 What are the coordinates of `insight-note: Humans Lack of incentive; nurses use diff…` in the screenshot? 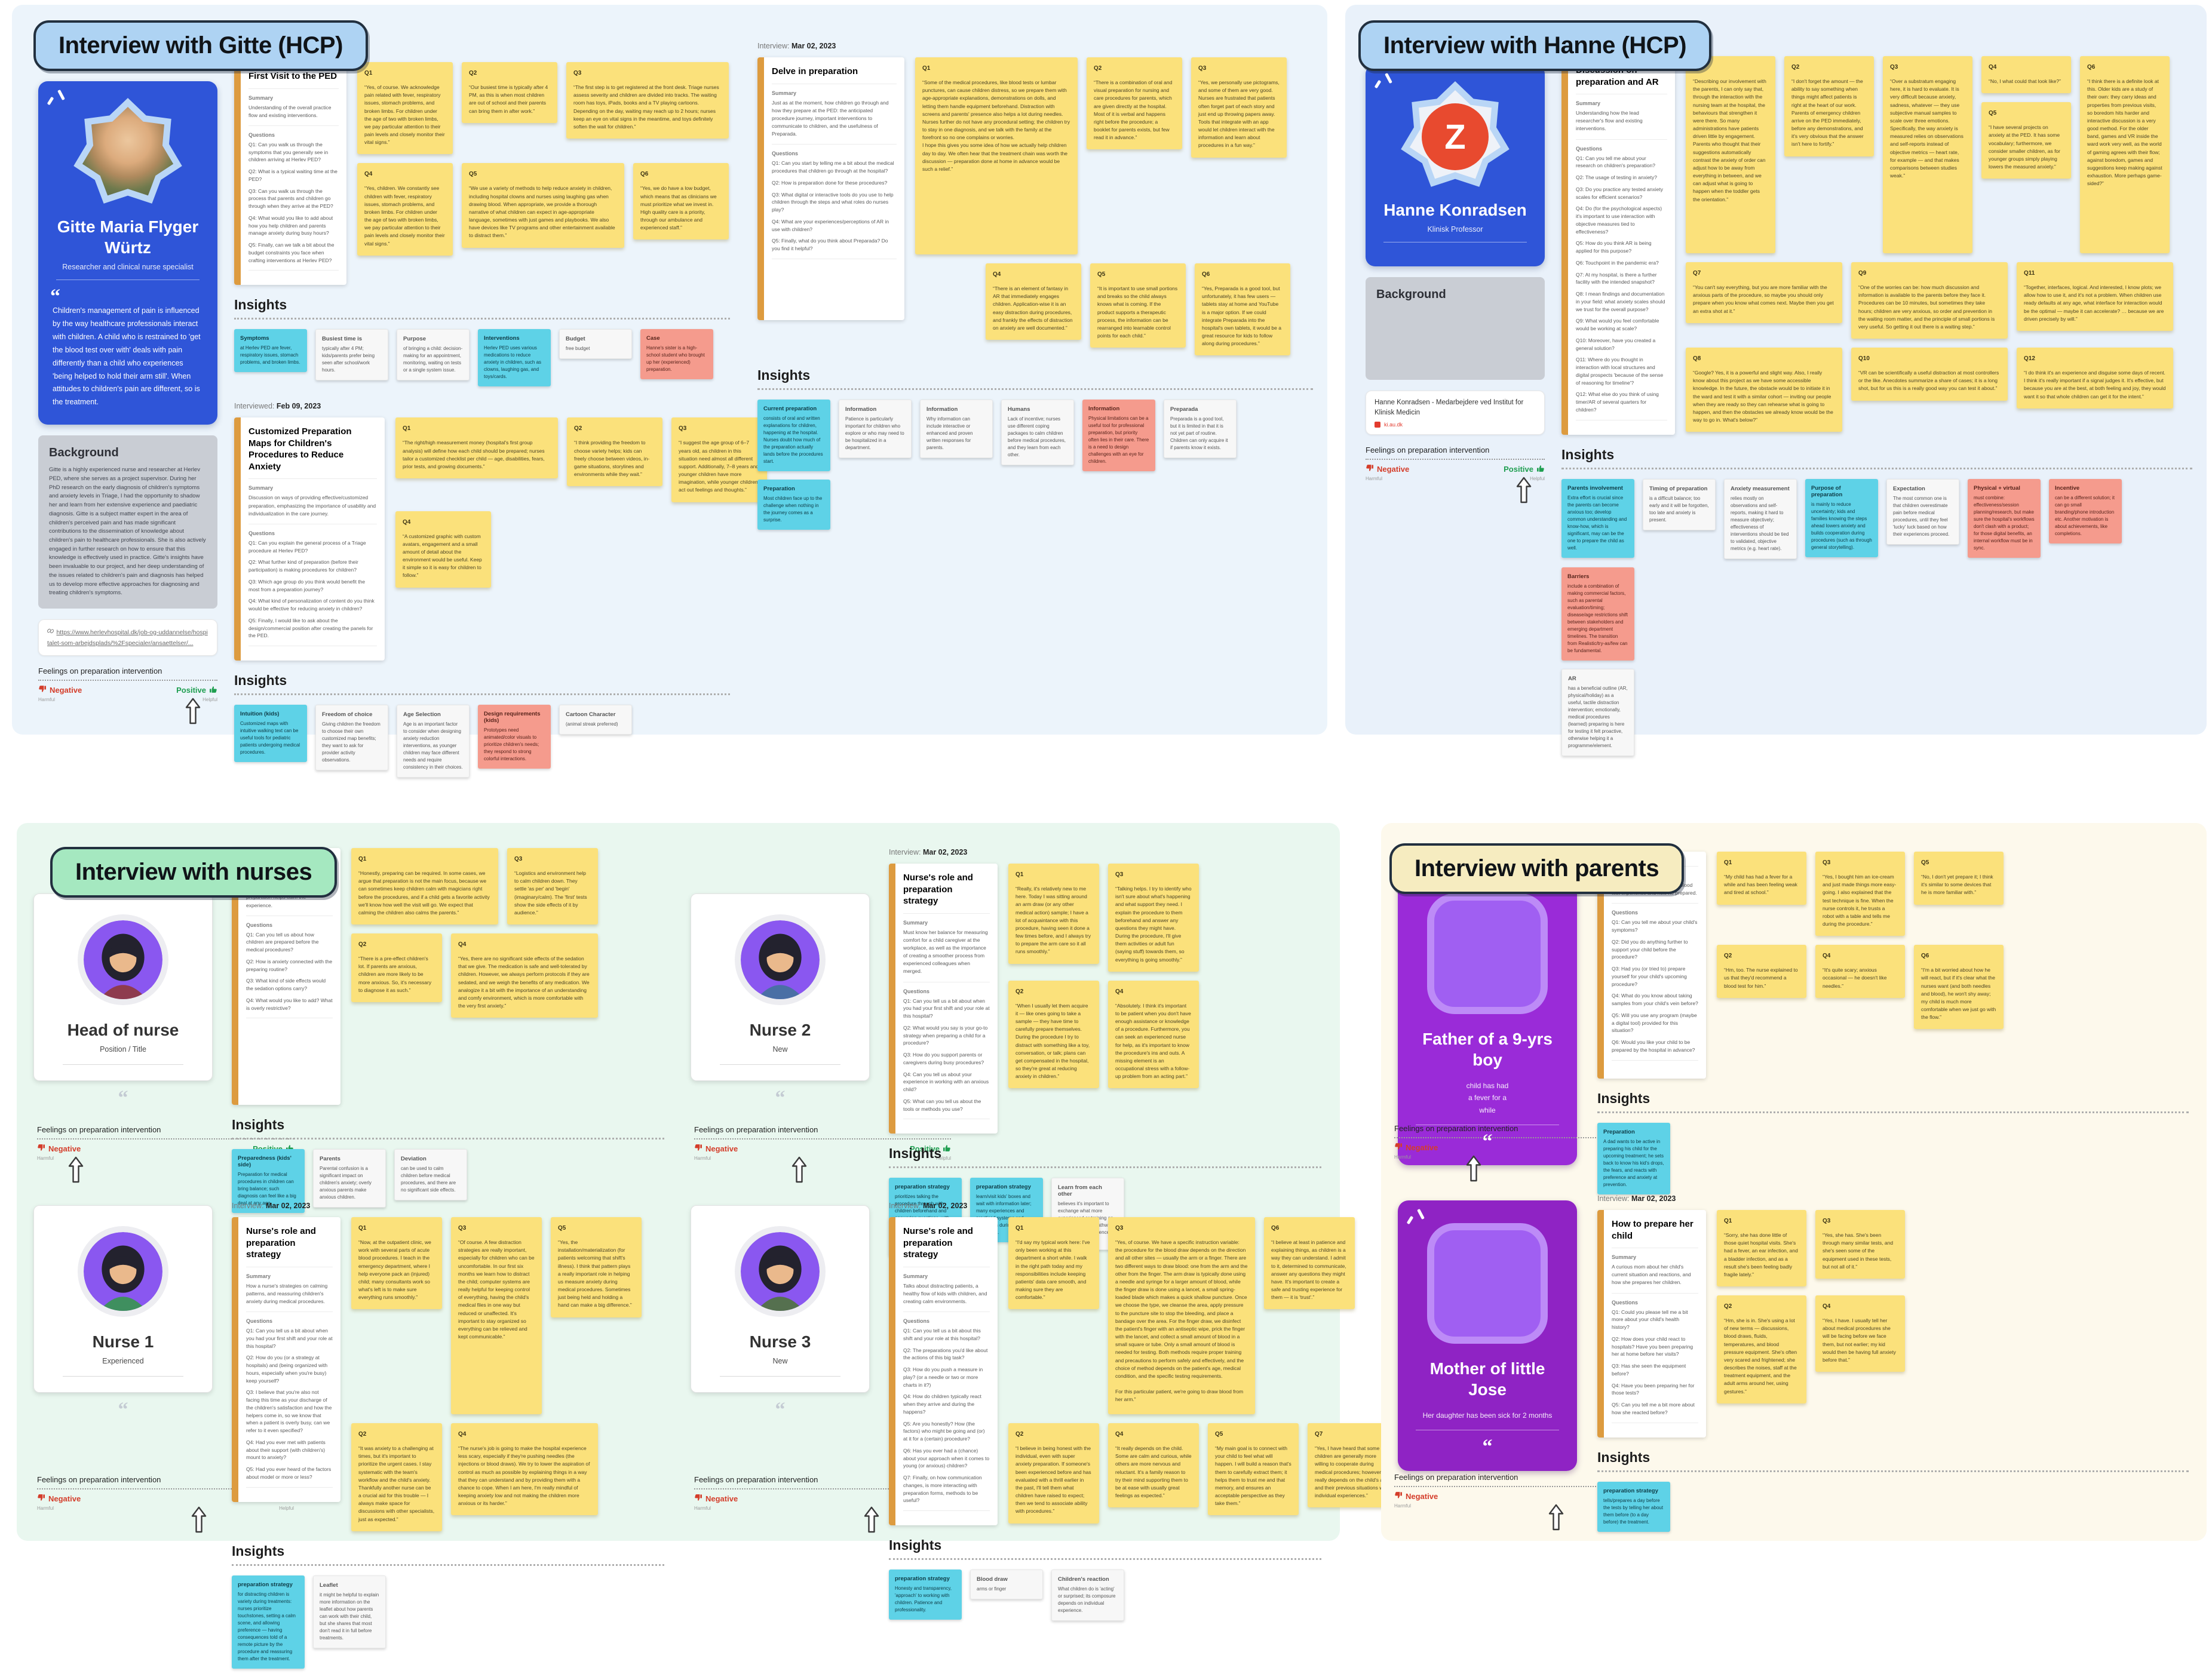 It's located at (1038, 433).